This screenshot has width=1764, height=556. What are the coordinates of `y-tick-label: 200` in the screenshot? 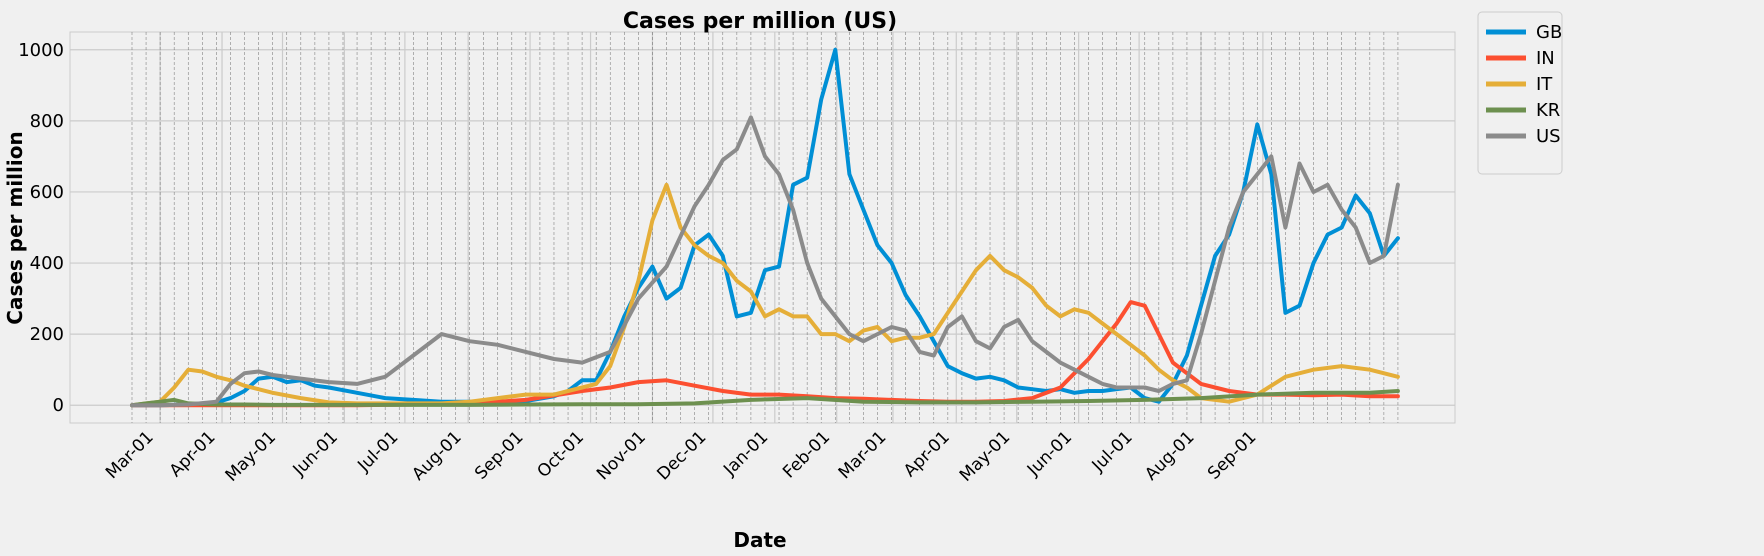 It's located at (47, 334).